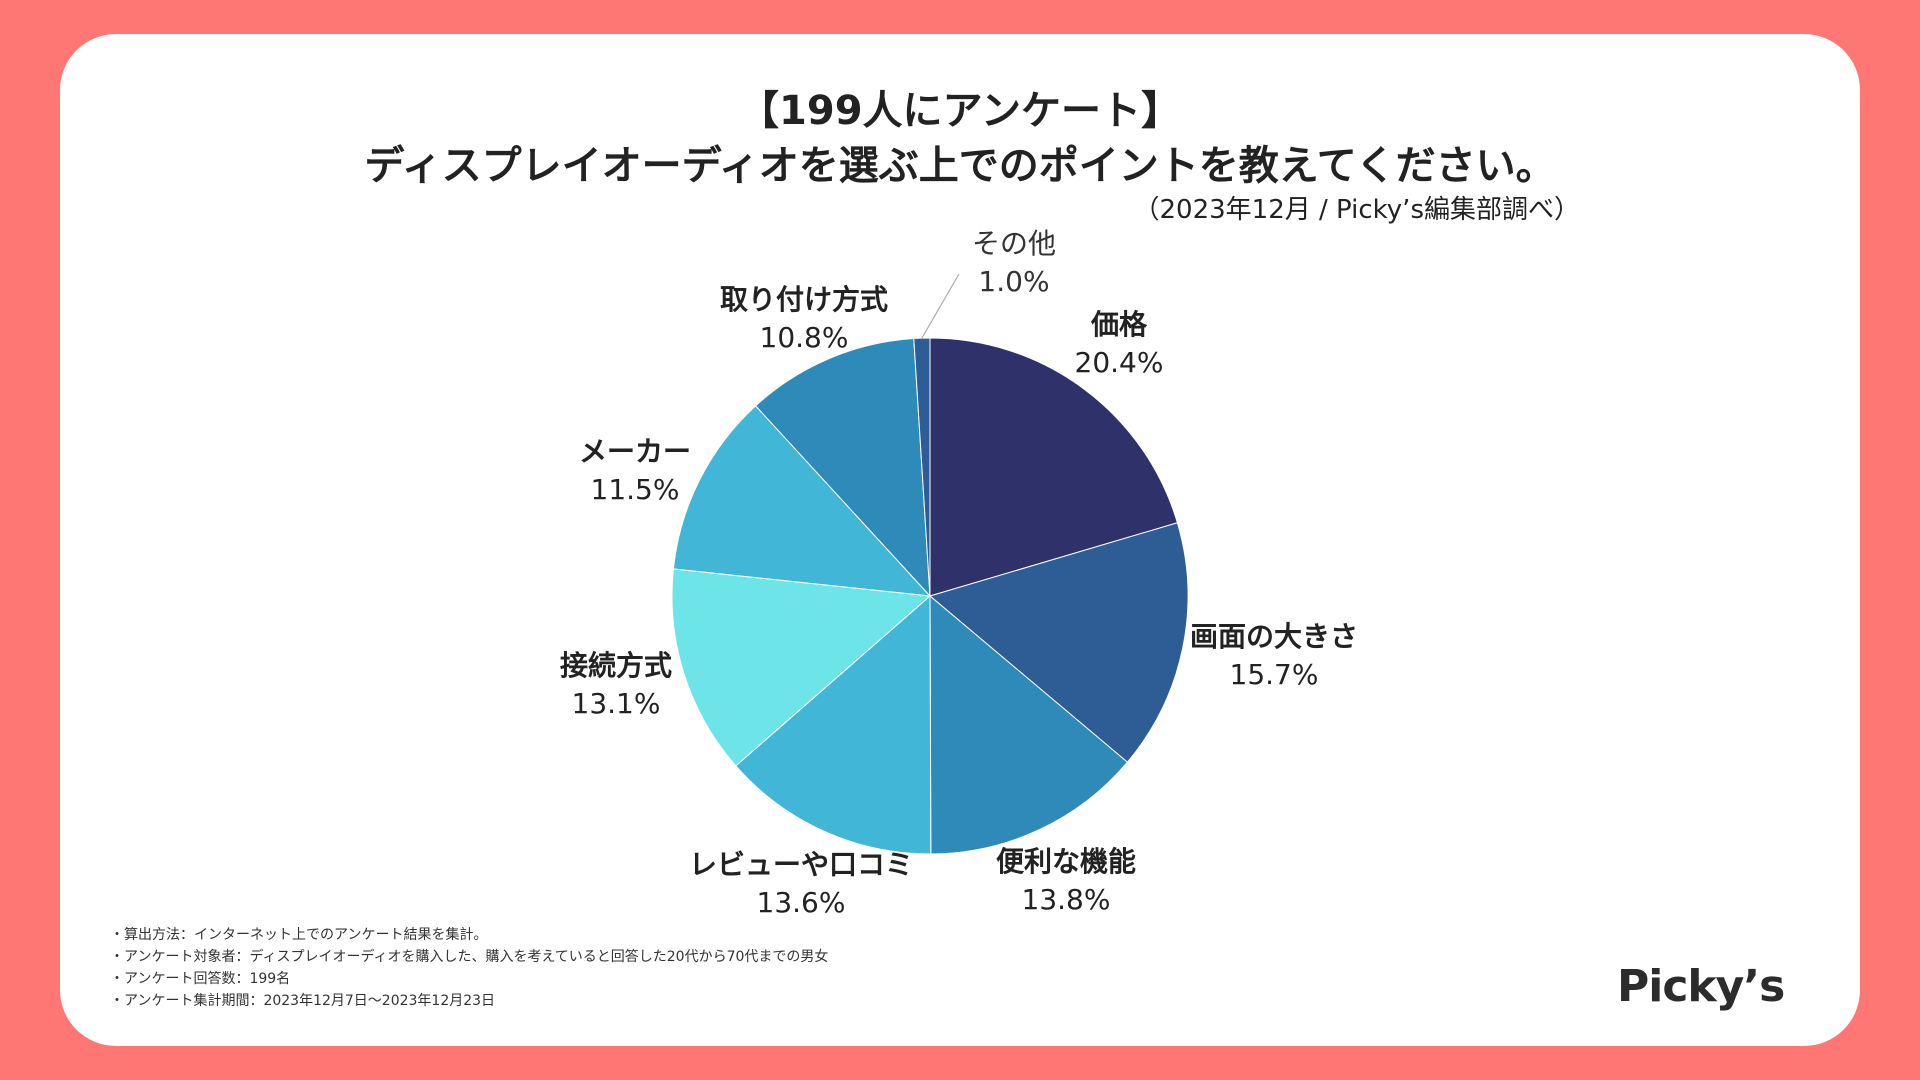 This screenshot has width=1920, height=1080. Describe the element at coordinates (1066, 899) in the screenshot. I see `slice-label-value-2: 13.8%` at that location.